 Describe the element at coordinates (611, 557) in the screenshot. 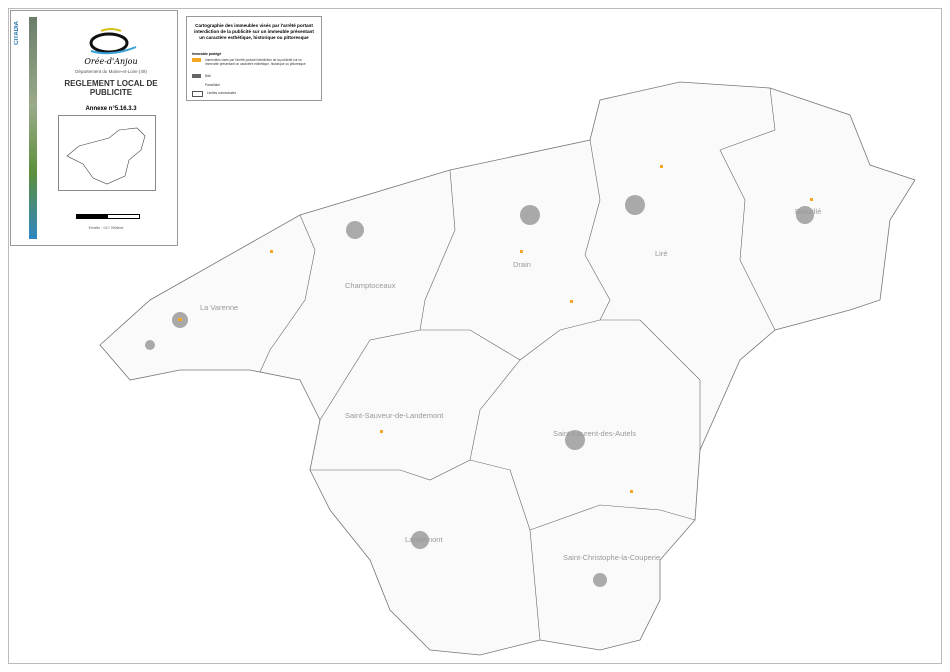

I see `commune-label: Saint-Christophe-la-Couperie` at that location.